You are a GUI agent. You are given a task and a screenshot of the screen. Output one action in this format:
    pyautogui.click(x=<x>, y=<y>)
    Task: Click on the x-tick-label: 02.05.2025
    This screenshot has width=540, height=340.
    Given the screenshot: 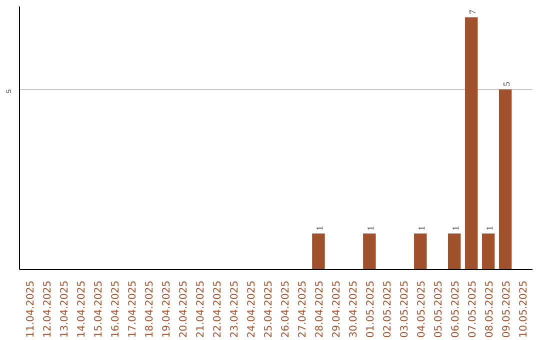 What is the action you would take?
    pyautogui.click(x=388, y=309)
    